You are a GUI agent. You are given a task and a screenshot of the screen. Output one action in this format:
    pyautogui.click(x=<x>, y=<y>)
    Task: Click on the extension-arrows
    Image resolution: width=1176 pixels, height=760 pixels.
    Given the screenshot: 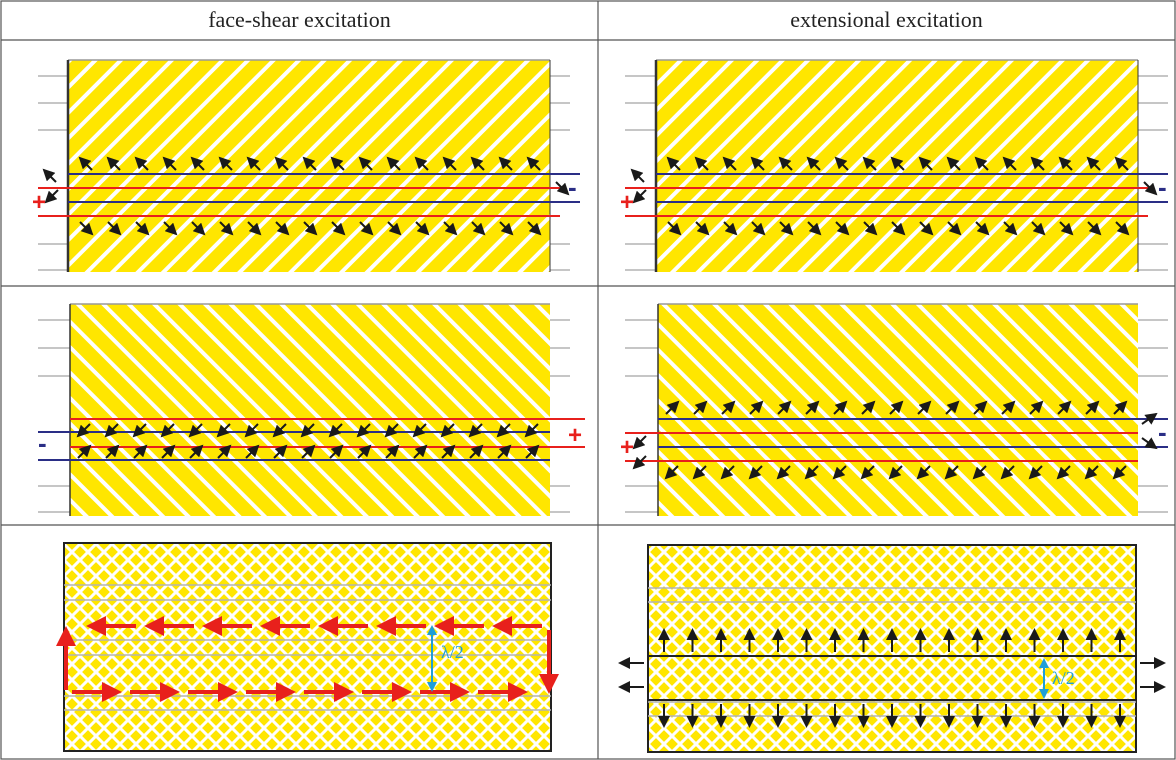 What is the action you would take?
    pyautogui.click(x=892, y=678)
    